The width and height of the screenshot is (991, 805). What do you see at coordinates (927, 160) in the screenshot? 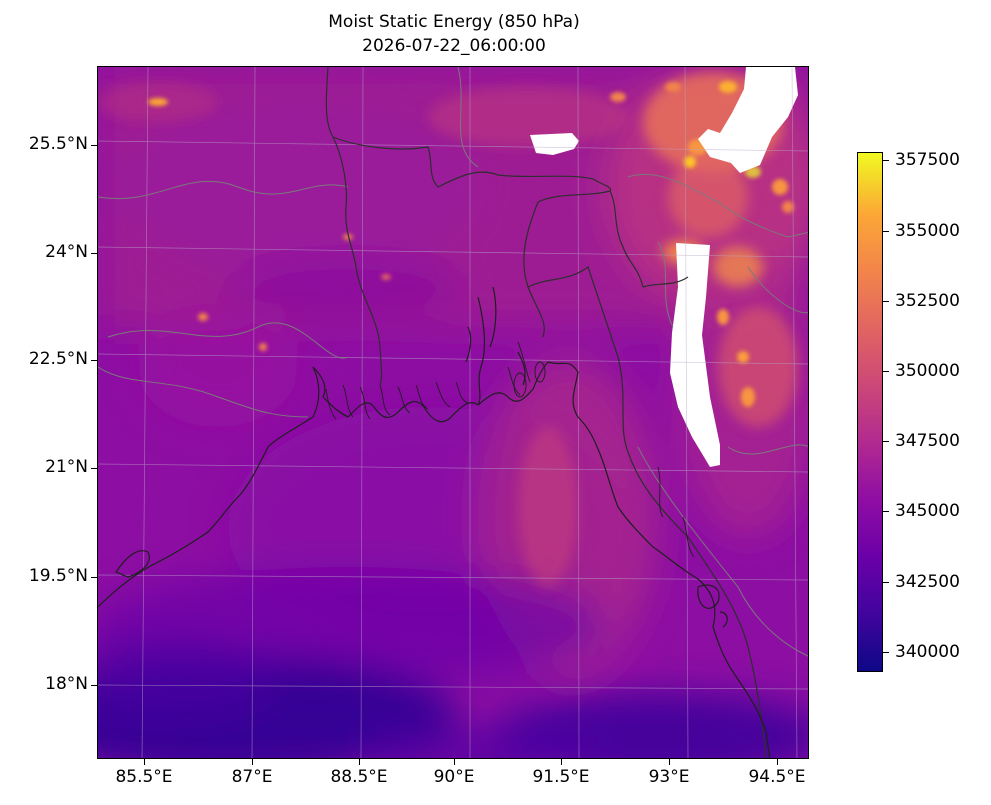
I see `colorbar-label: 357500` at bounding box center [927, 160].